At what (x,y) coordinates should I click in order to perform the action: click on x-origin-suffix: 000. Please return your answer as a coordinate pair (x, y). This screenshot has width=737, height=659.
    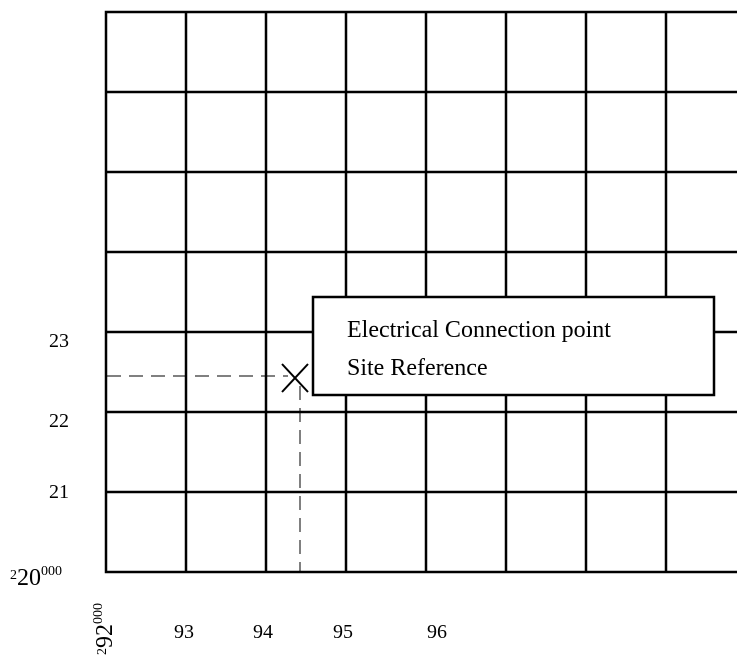
    Looking at the image, I should click on (98, 613).